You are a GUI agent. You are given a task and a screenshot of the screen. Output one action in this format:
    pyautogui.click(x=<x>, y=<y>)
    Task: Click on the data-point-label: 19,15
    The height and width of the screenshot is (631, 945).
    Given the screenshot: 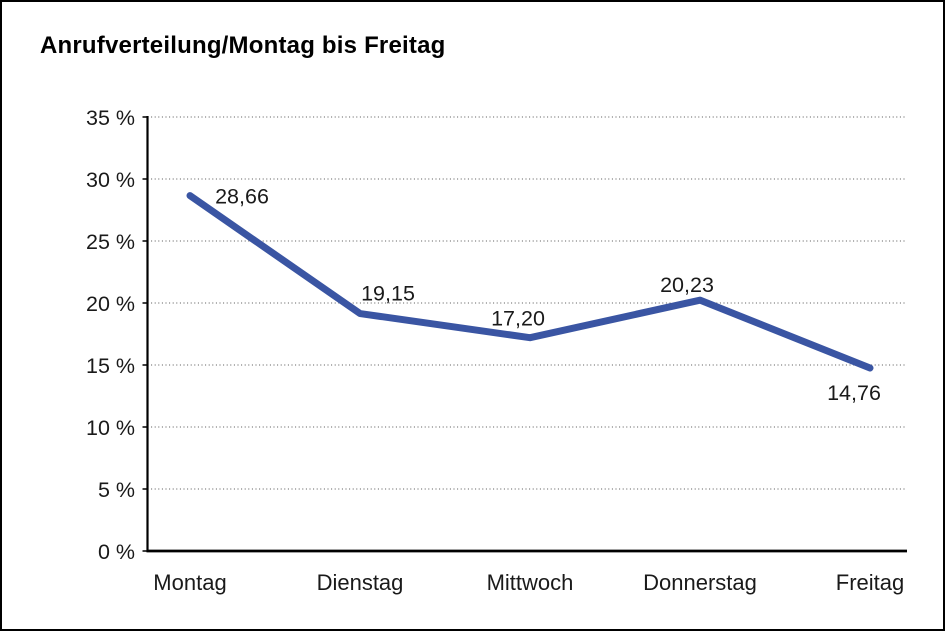 What is the action you would take?
    pyautogui.click(x=388, y=294)
    